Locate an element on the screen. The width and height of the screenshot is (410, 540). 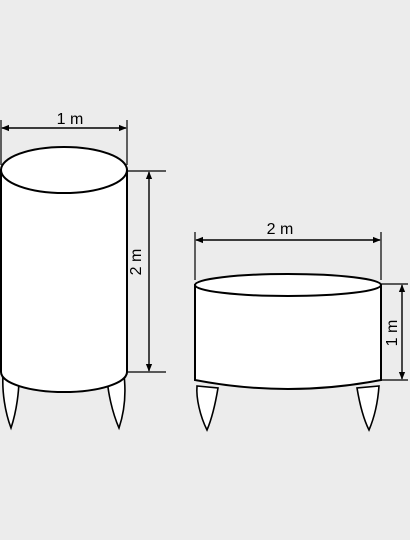
right-tank-height-label: 1 m is located at coordinates (392, 333).